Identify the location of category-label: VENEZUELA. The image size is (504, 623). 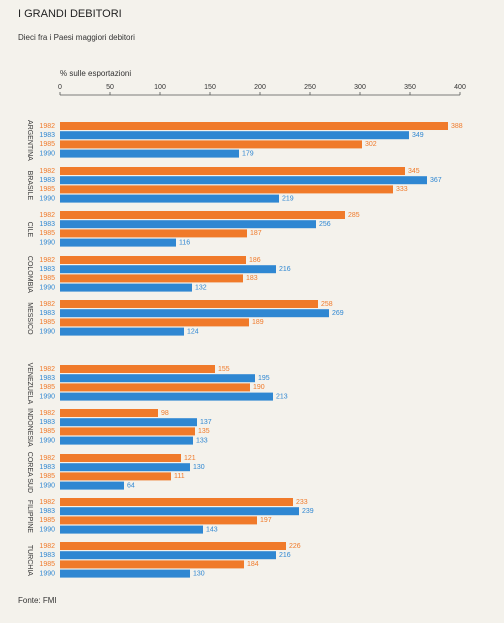
(29, 384).